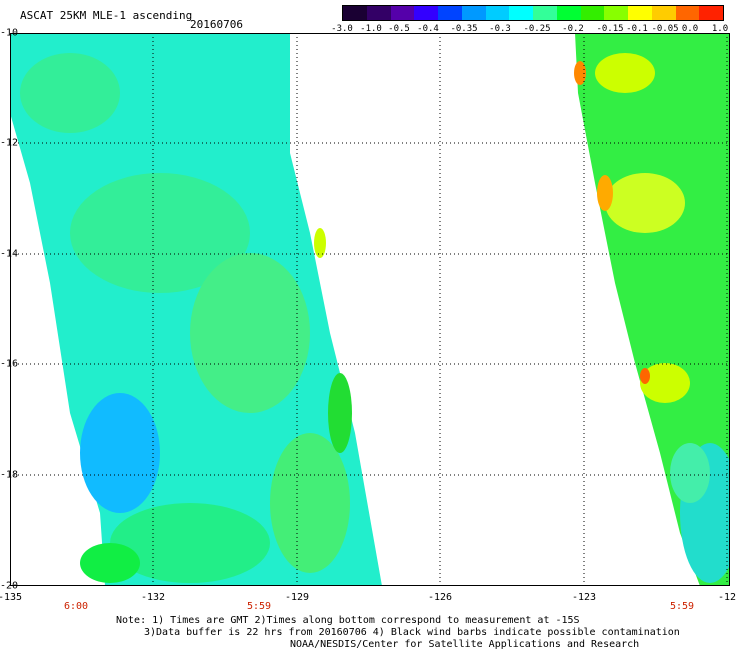  Describe the element at coordinates (371, 29) in the screenshot. I see `colorbar-tick-label: -1.0` at that location.